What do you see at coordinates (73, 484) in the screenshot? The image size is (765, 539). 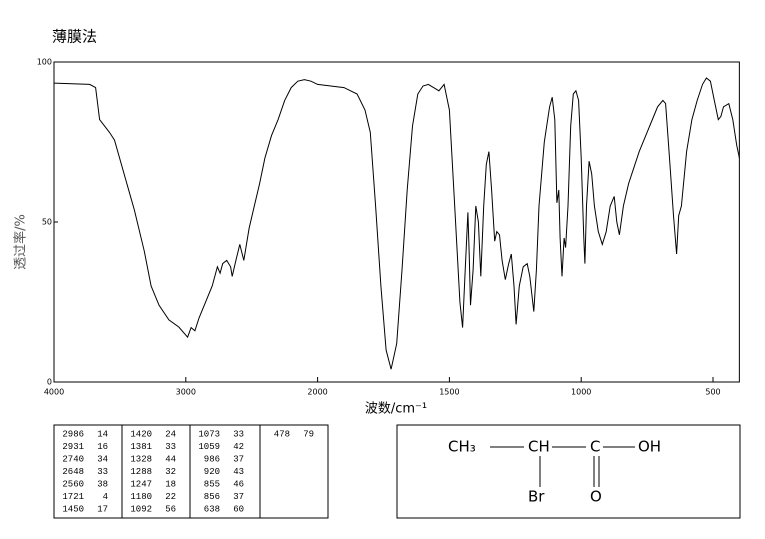 I see `peak-wavenumber: 2560` at bounding box center [73, 484].